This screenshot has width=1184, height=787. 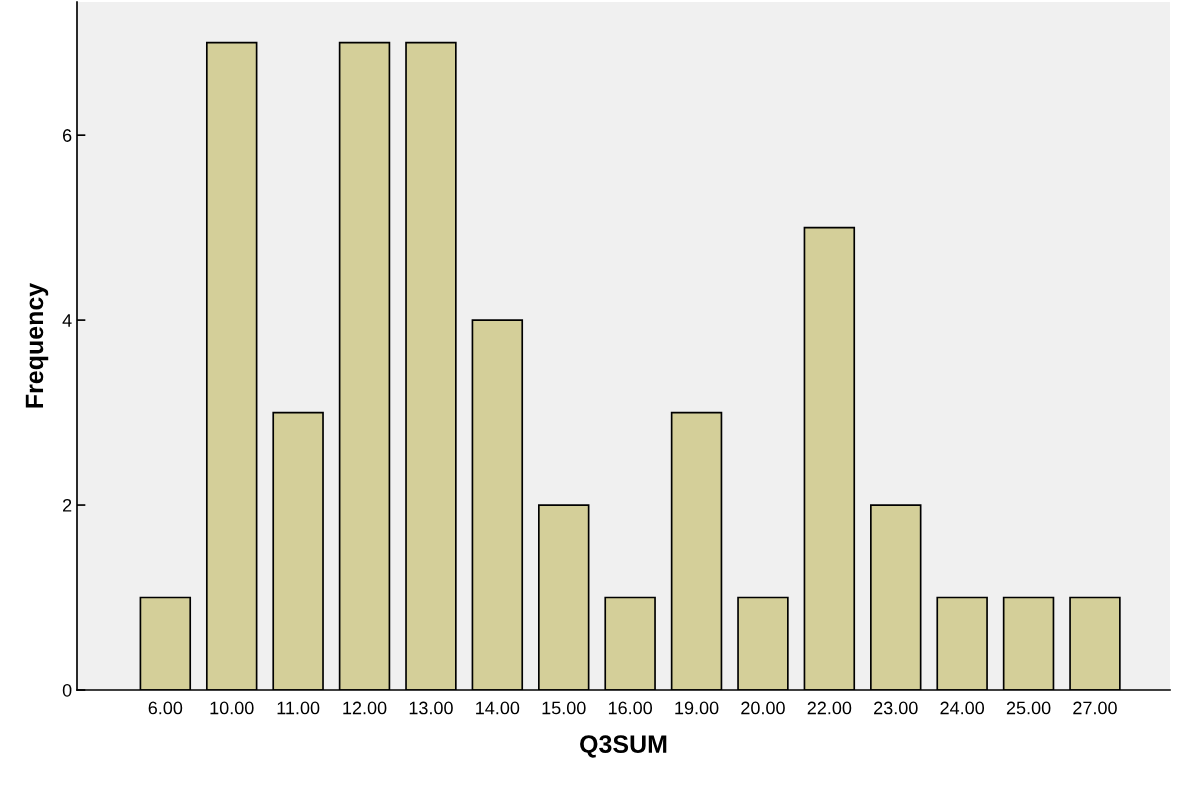 What do you see at coordinates (896, 708) in the screenshot?
I see `x-tick-label: 23.00` at bounding box center [896, 708].